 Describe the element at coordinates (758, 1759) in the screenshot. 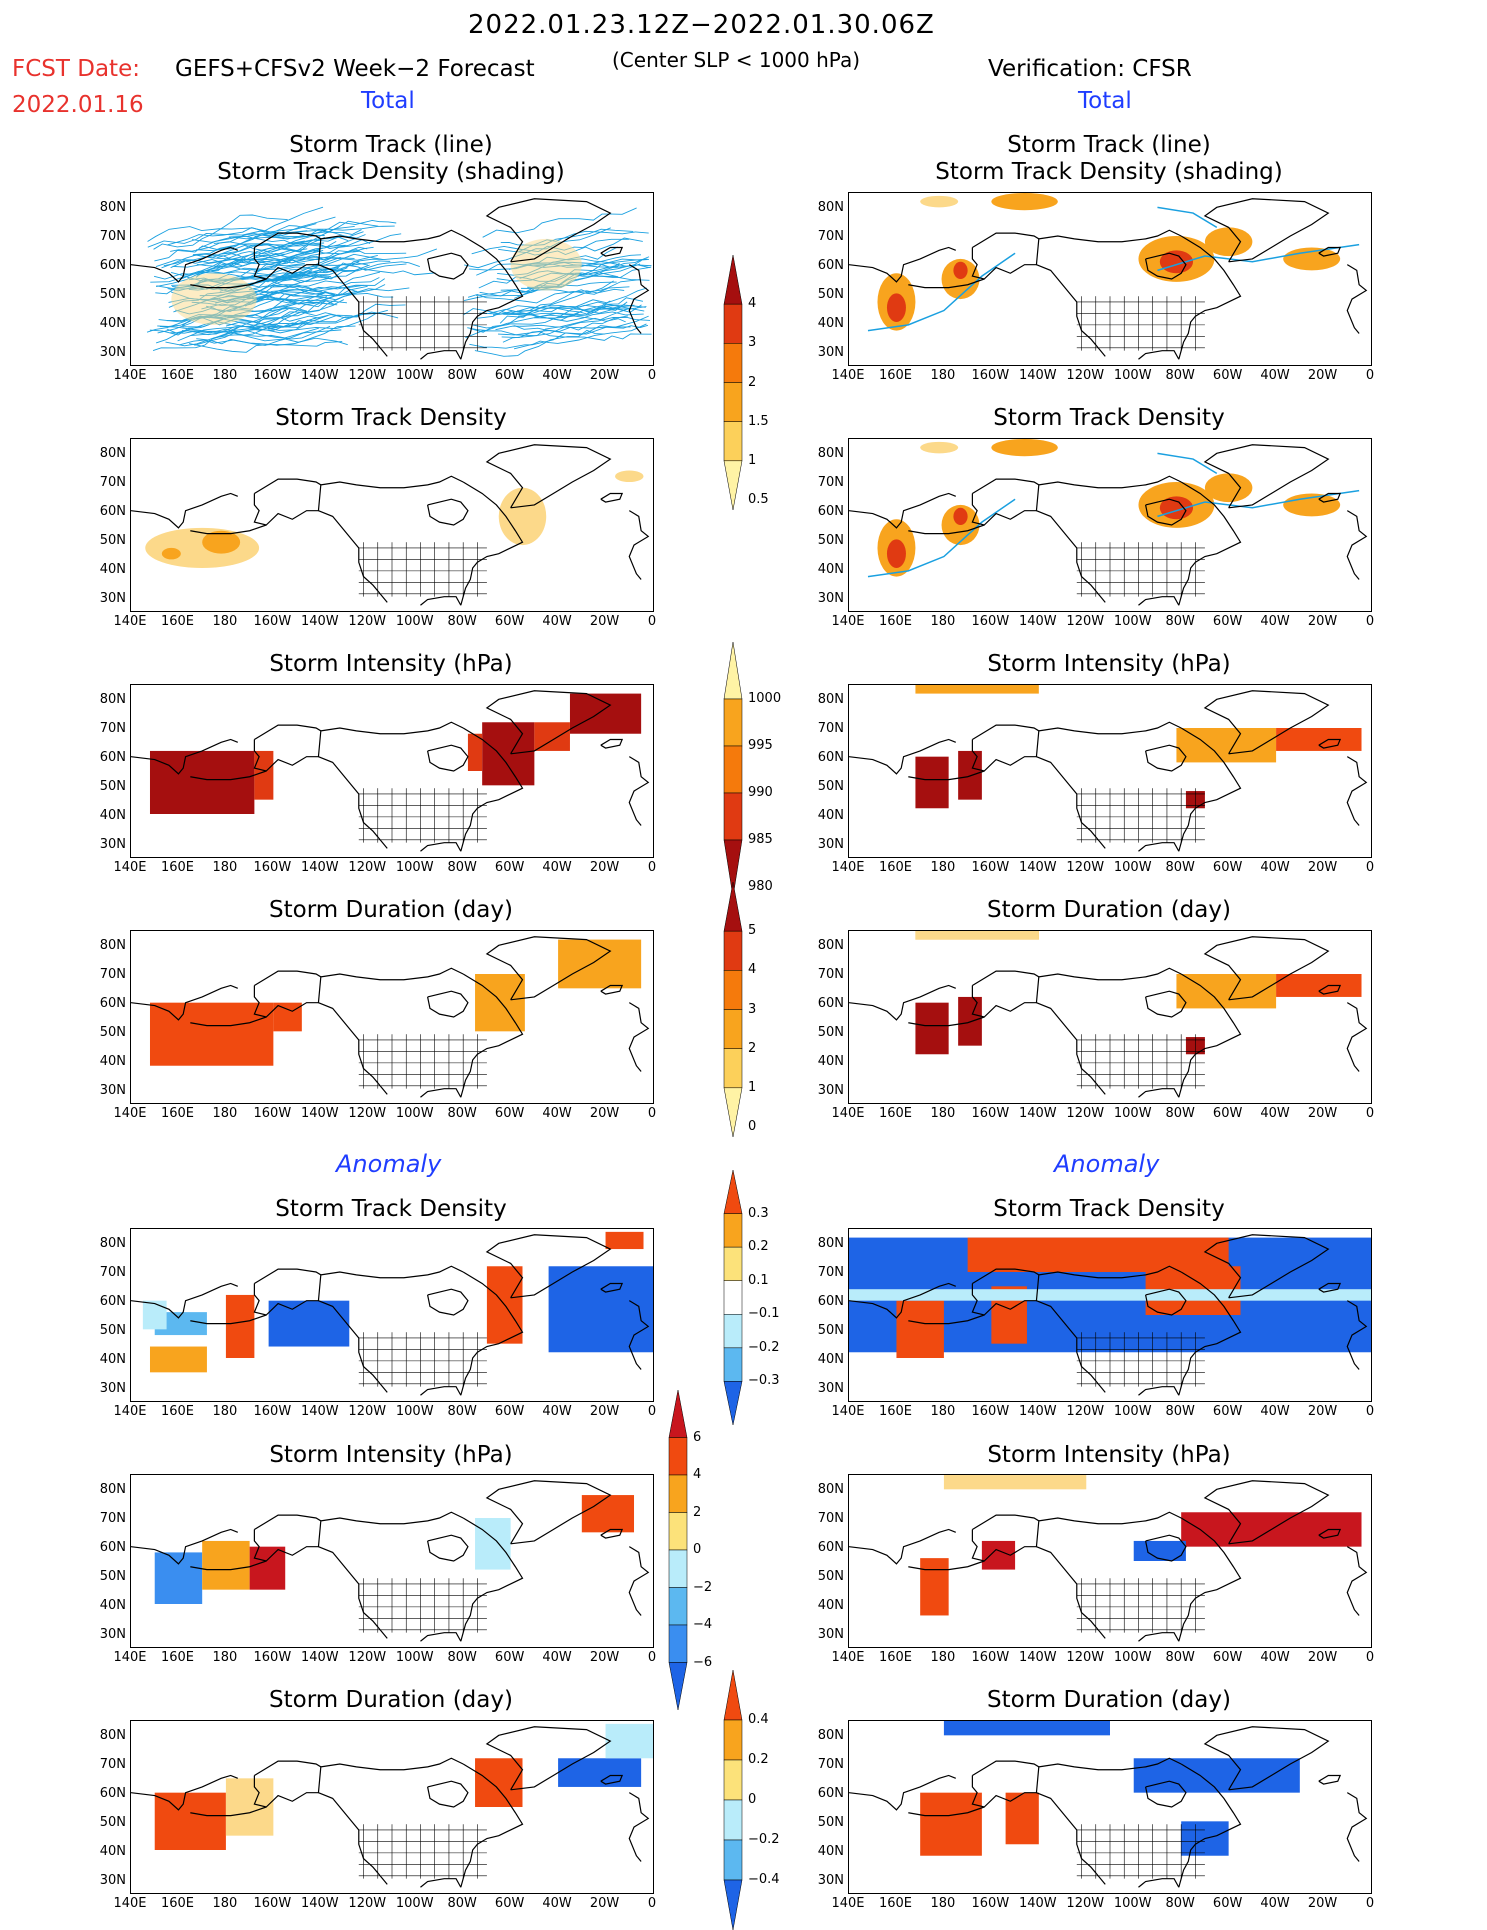

I see `colorbar-label: 0.2` at that location.